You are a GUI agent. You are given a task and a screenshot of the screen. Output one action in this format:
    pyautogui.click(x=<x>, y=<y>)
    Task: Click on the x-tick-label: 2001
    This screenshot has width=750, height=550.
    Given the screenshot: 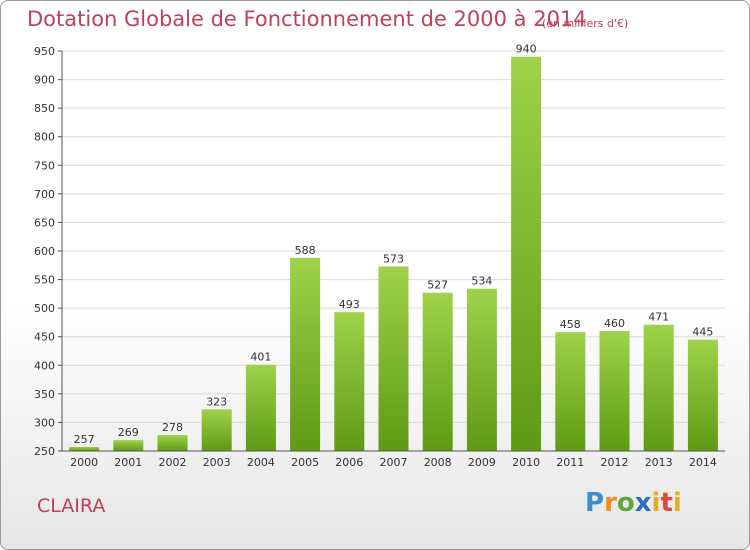 What is the action you would take?
    pyautogui.click(x=128, y=462)
    